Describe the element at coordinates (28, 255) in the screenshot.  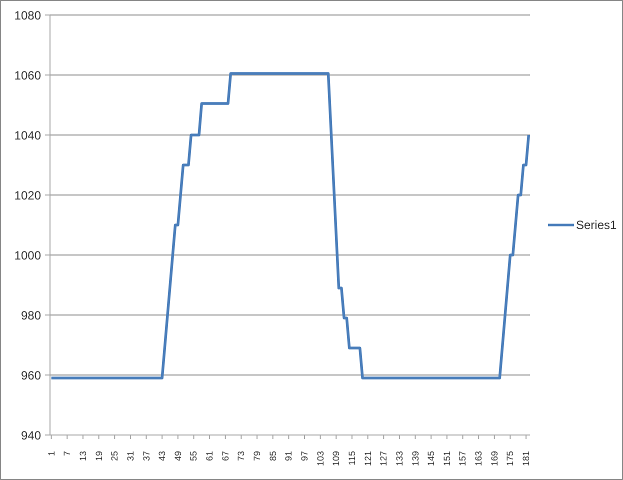
I see `y-tick-label: 1000` at that location.